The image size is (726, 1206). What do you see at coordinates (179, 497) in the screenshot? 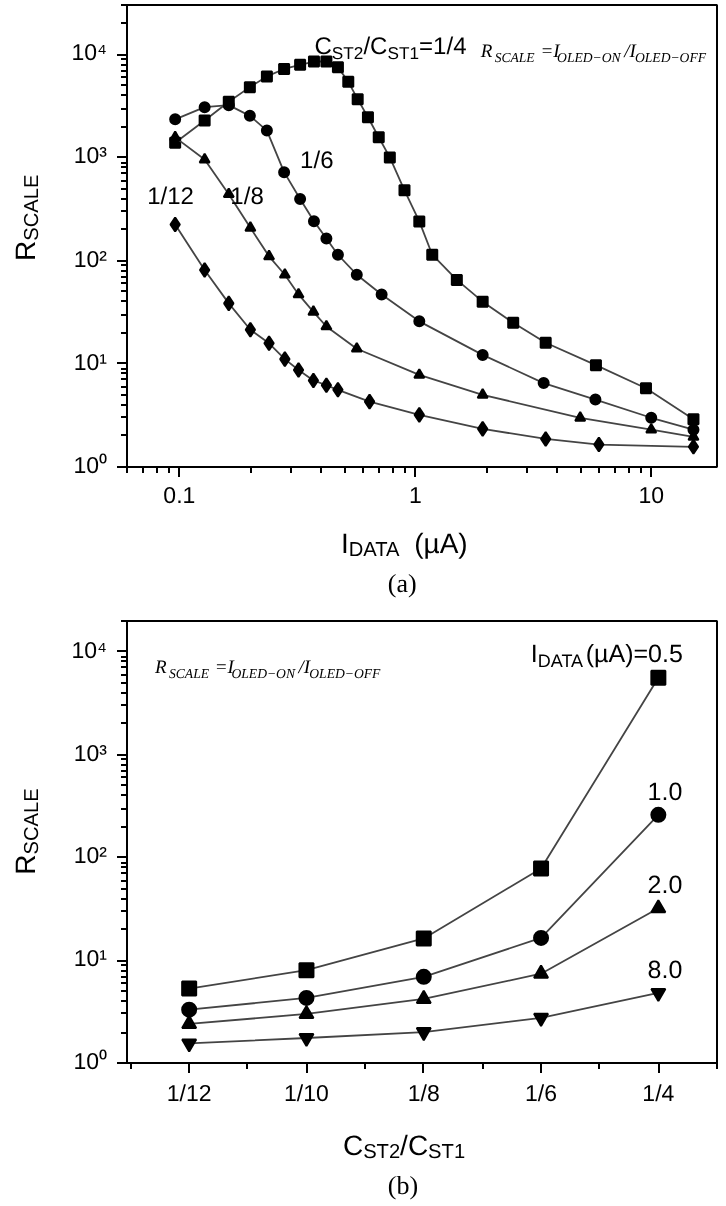
I see `x-tick-label: 0.1` at bounding box center [179, 497].